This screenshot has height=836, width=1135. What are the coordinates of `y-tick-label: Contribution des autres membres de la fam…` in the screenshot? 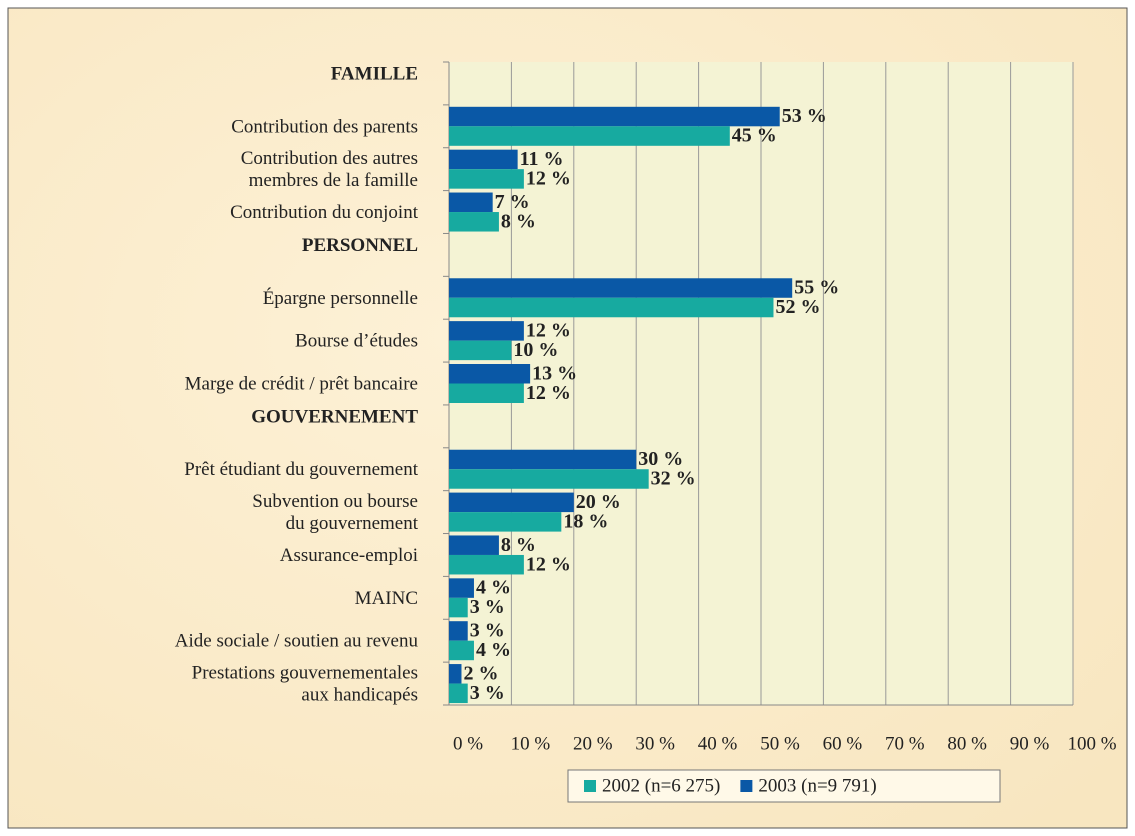 It's located at (329, 170).